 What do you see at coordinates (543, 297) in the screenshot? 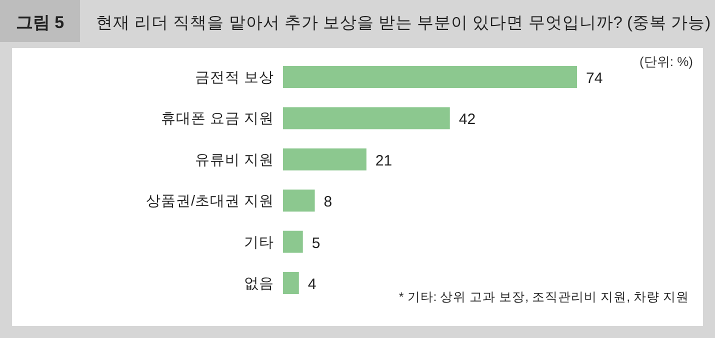
I see `annotation: * 기타: 상위 고과 보장, 조직관리비 지원, 차량 지원` at bounding box center [543, 297].